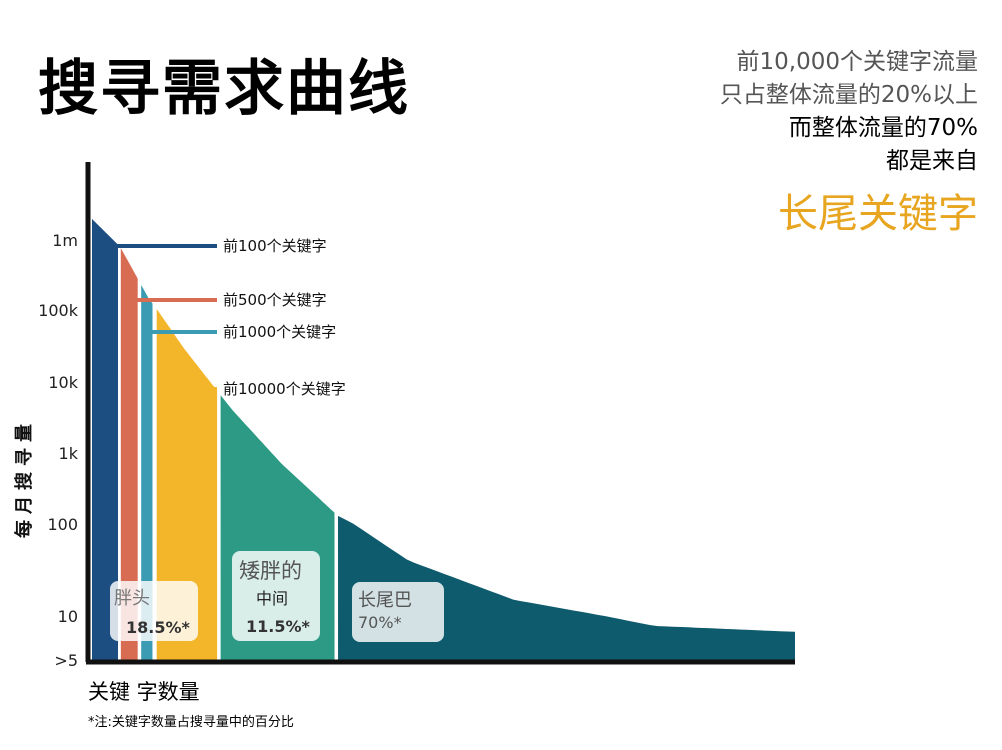 This screenshot has width=1002, height=750. Describe the element at coordinates (66, 660) in the screenshot. I see `y-tick-label: >5` at that location.